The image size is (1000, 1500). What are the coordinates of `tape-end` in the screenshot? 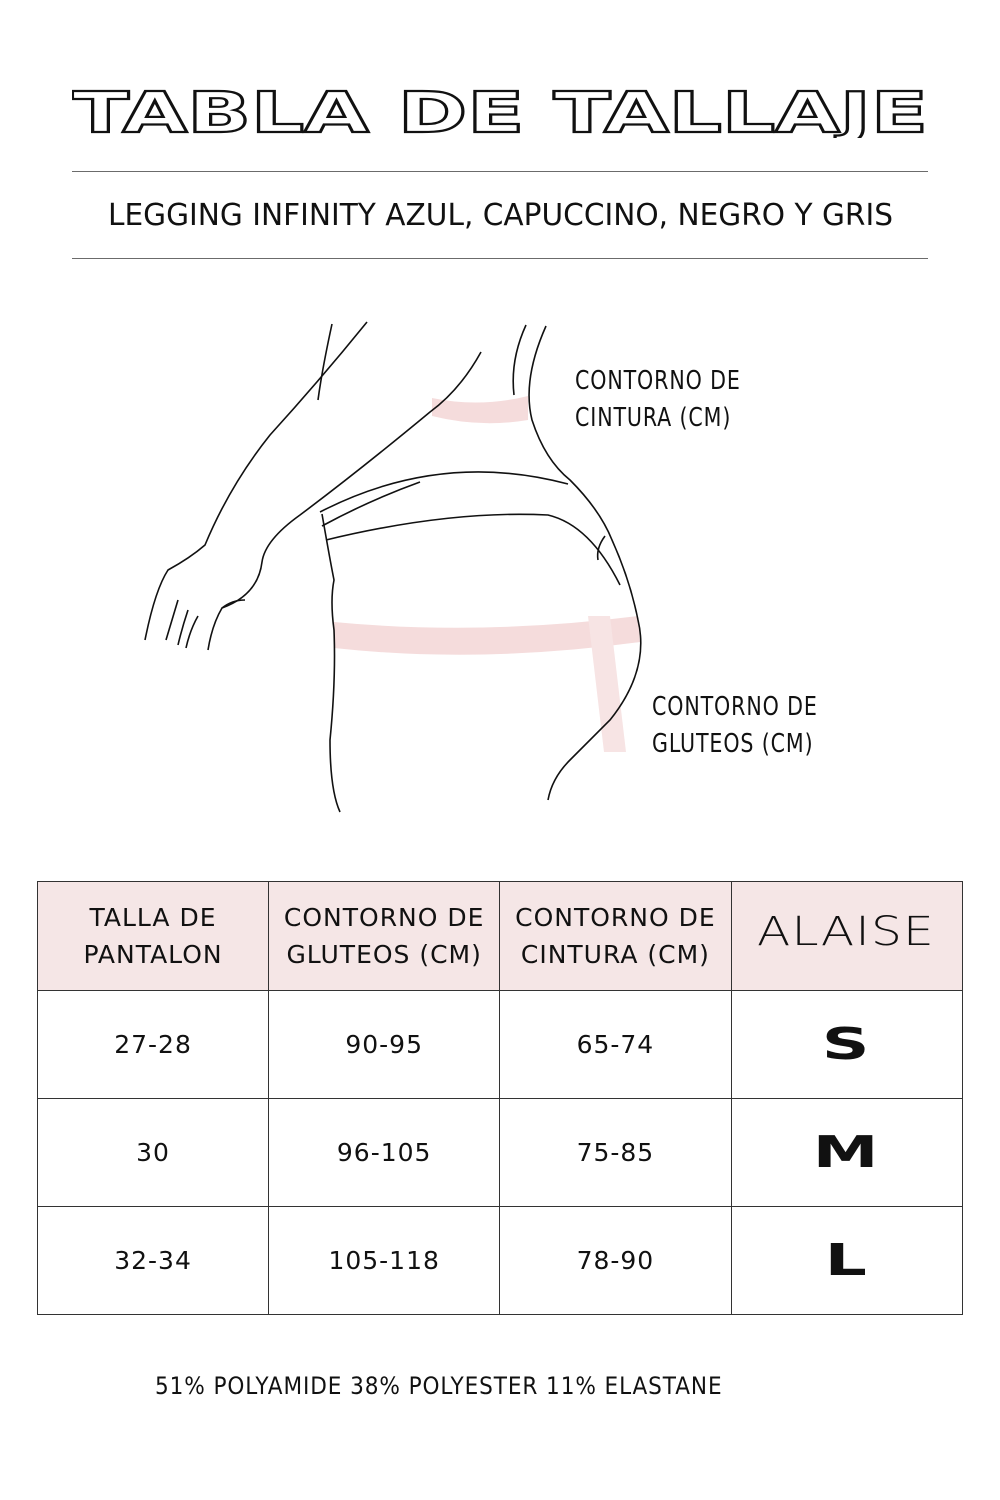 It's located at (607, 684).